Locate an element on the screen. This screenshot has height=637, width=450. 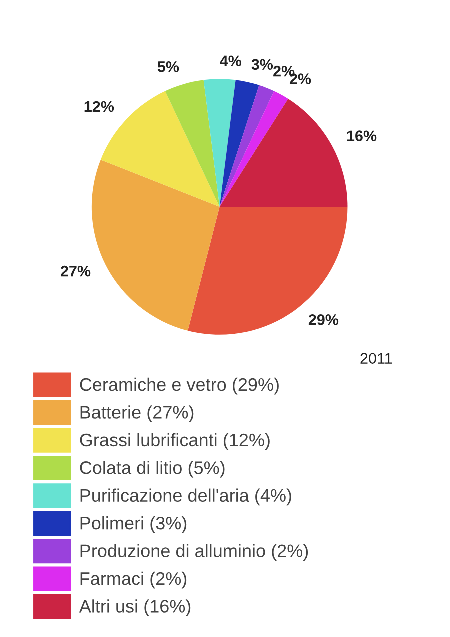
legend-label: Grassi lubrificanti (12%) is located at coordinates (175, 441).